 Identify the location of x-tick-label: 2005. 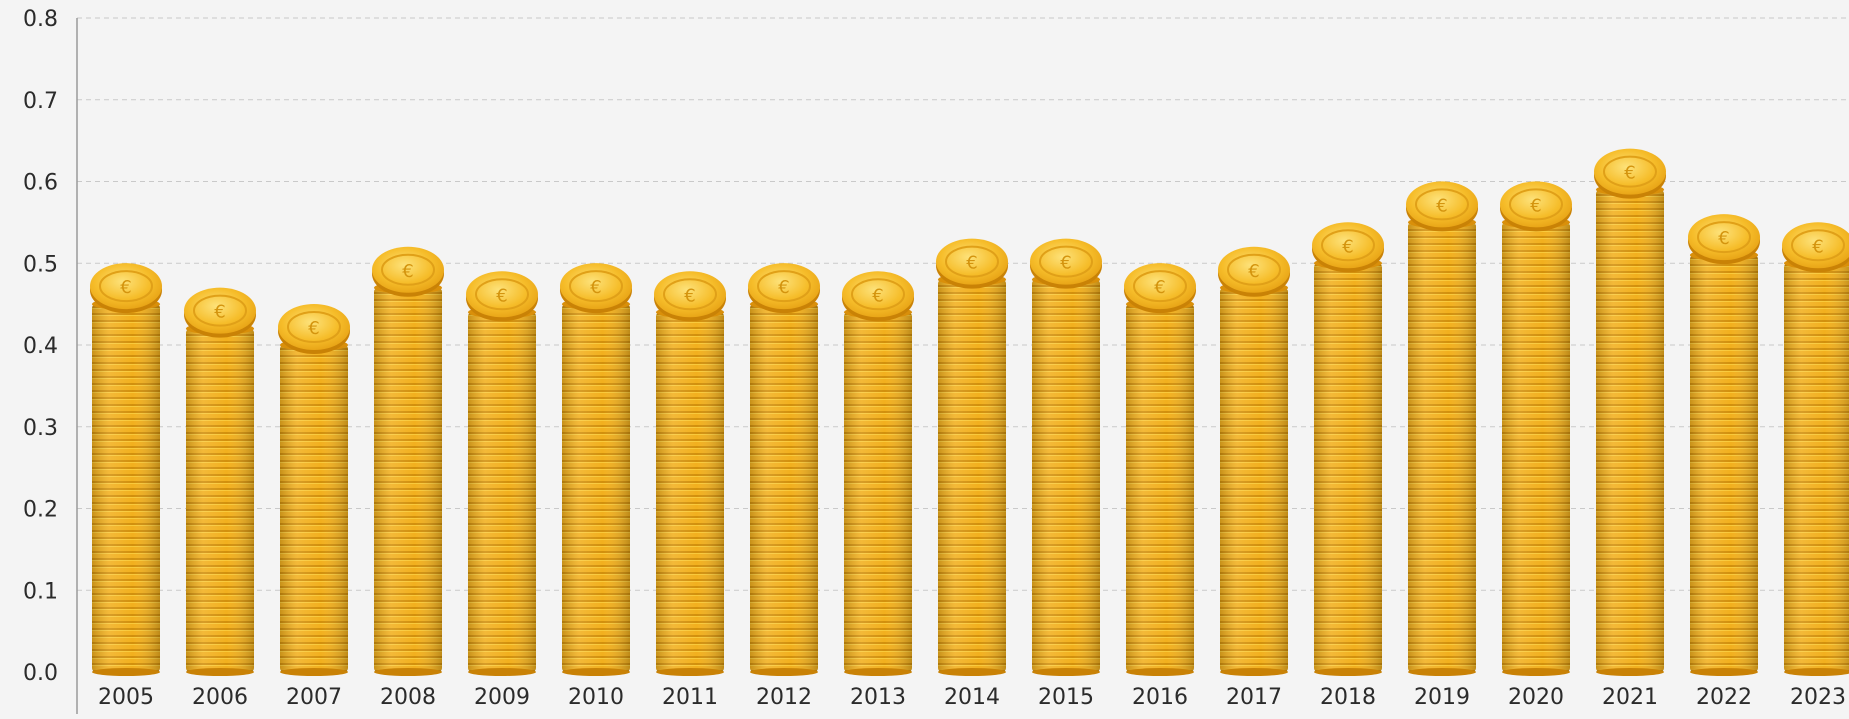
(126, 697).